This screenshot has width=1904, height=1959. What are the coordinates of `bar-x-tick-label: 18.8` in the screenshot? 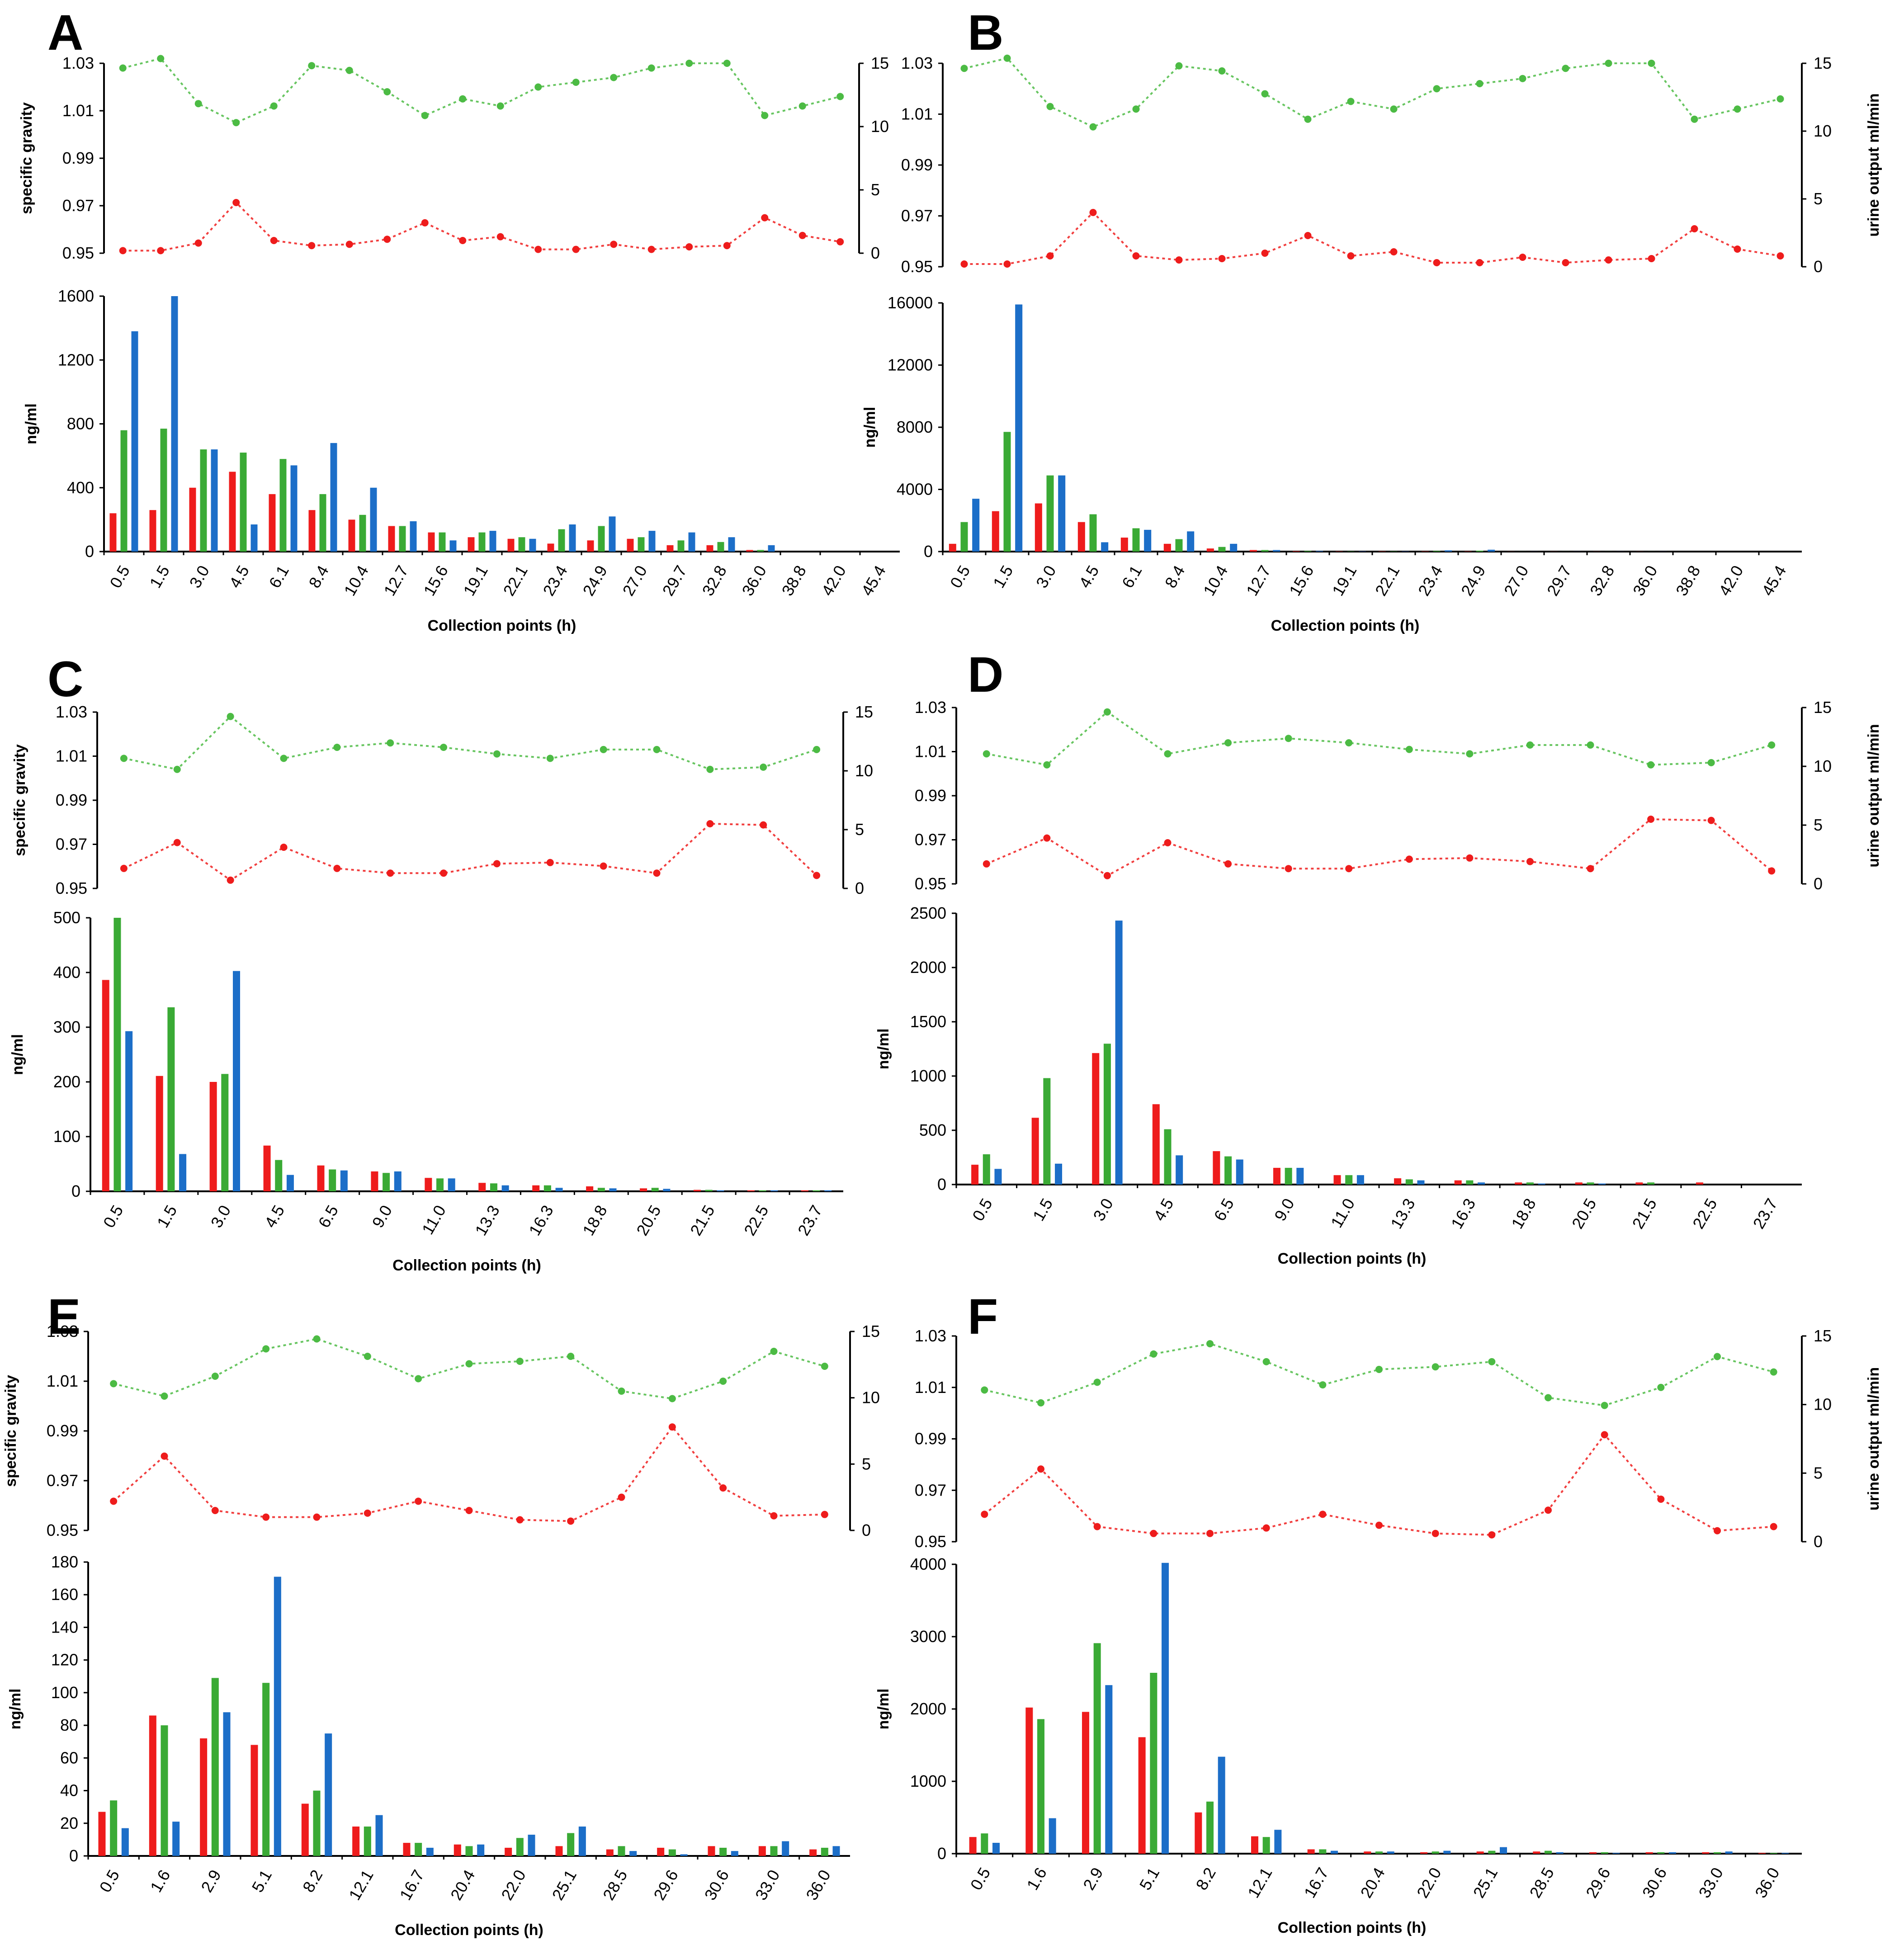 It's located at (1523, 1213).